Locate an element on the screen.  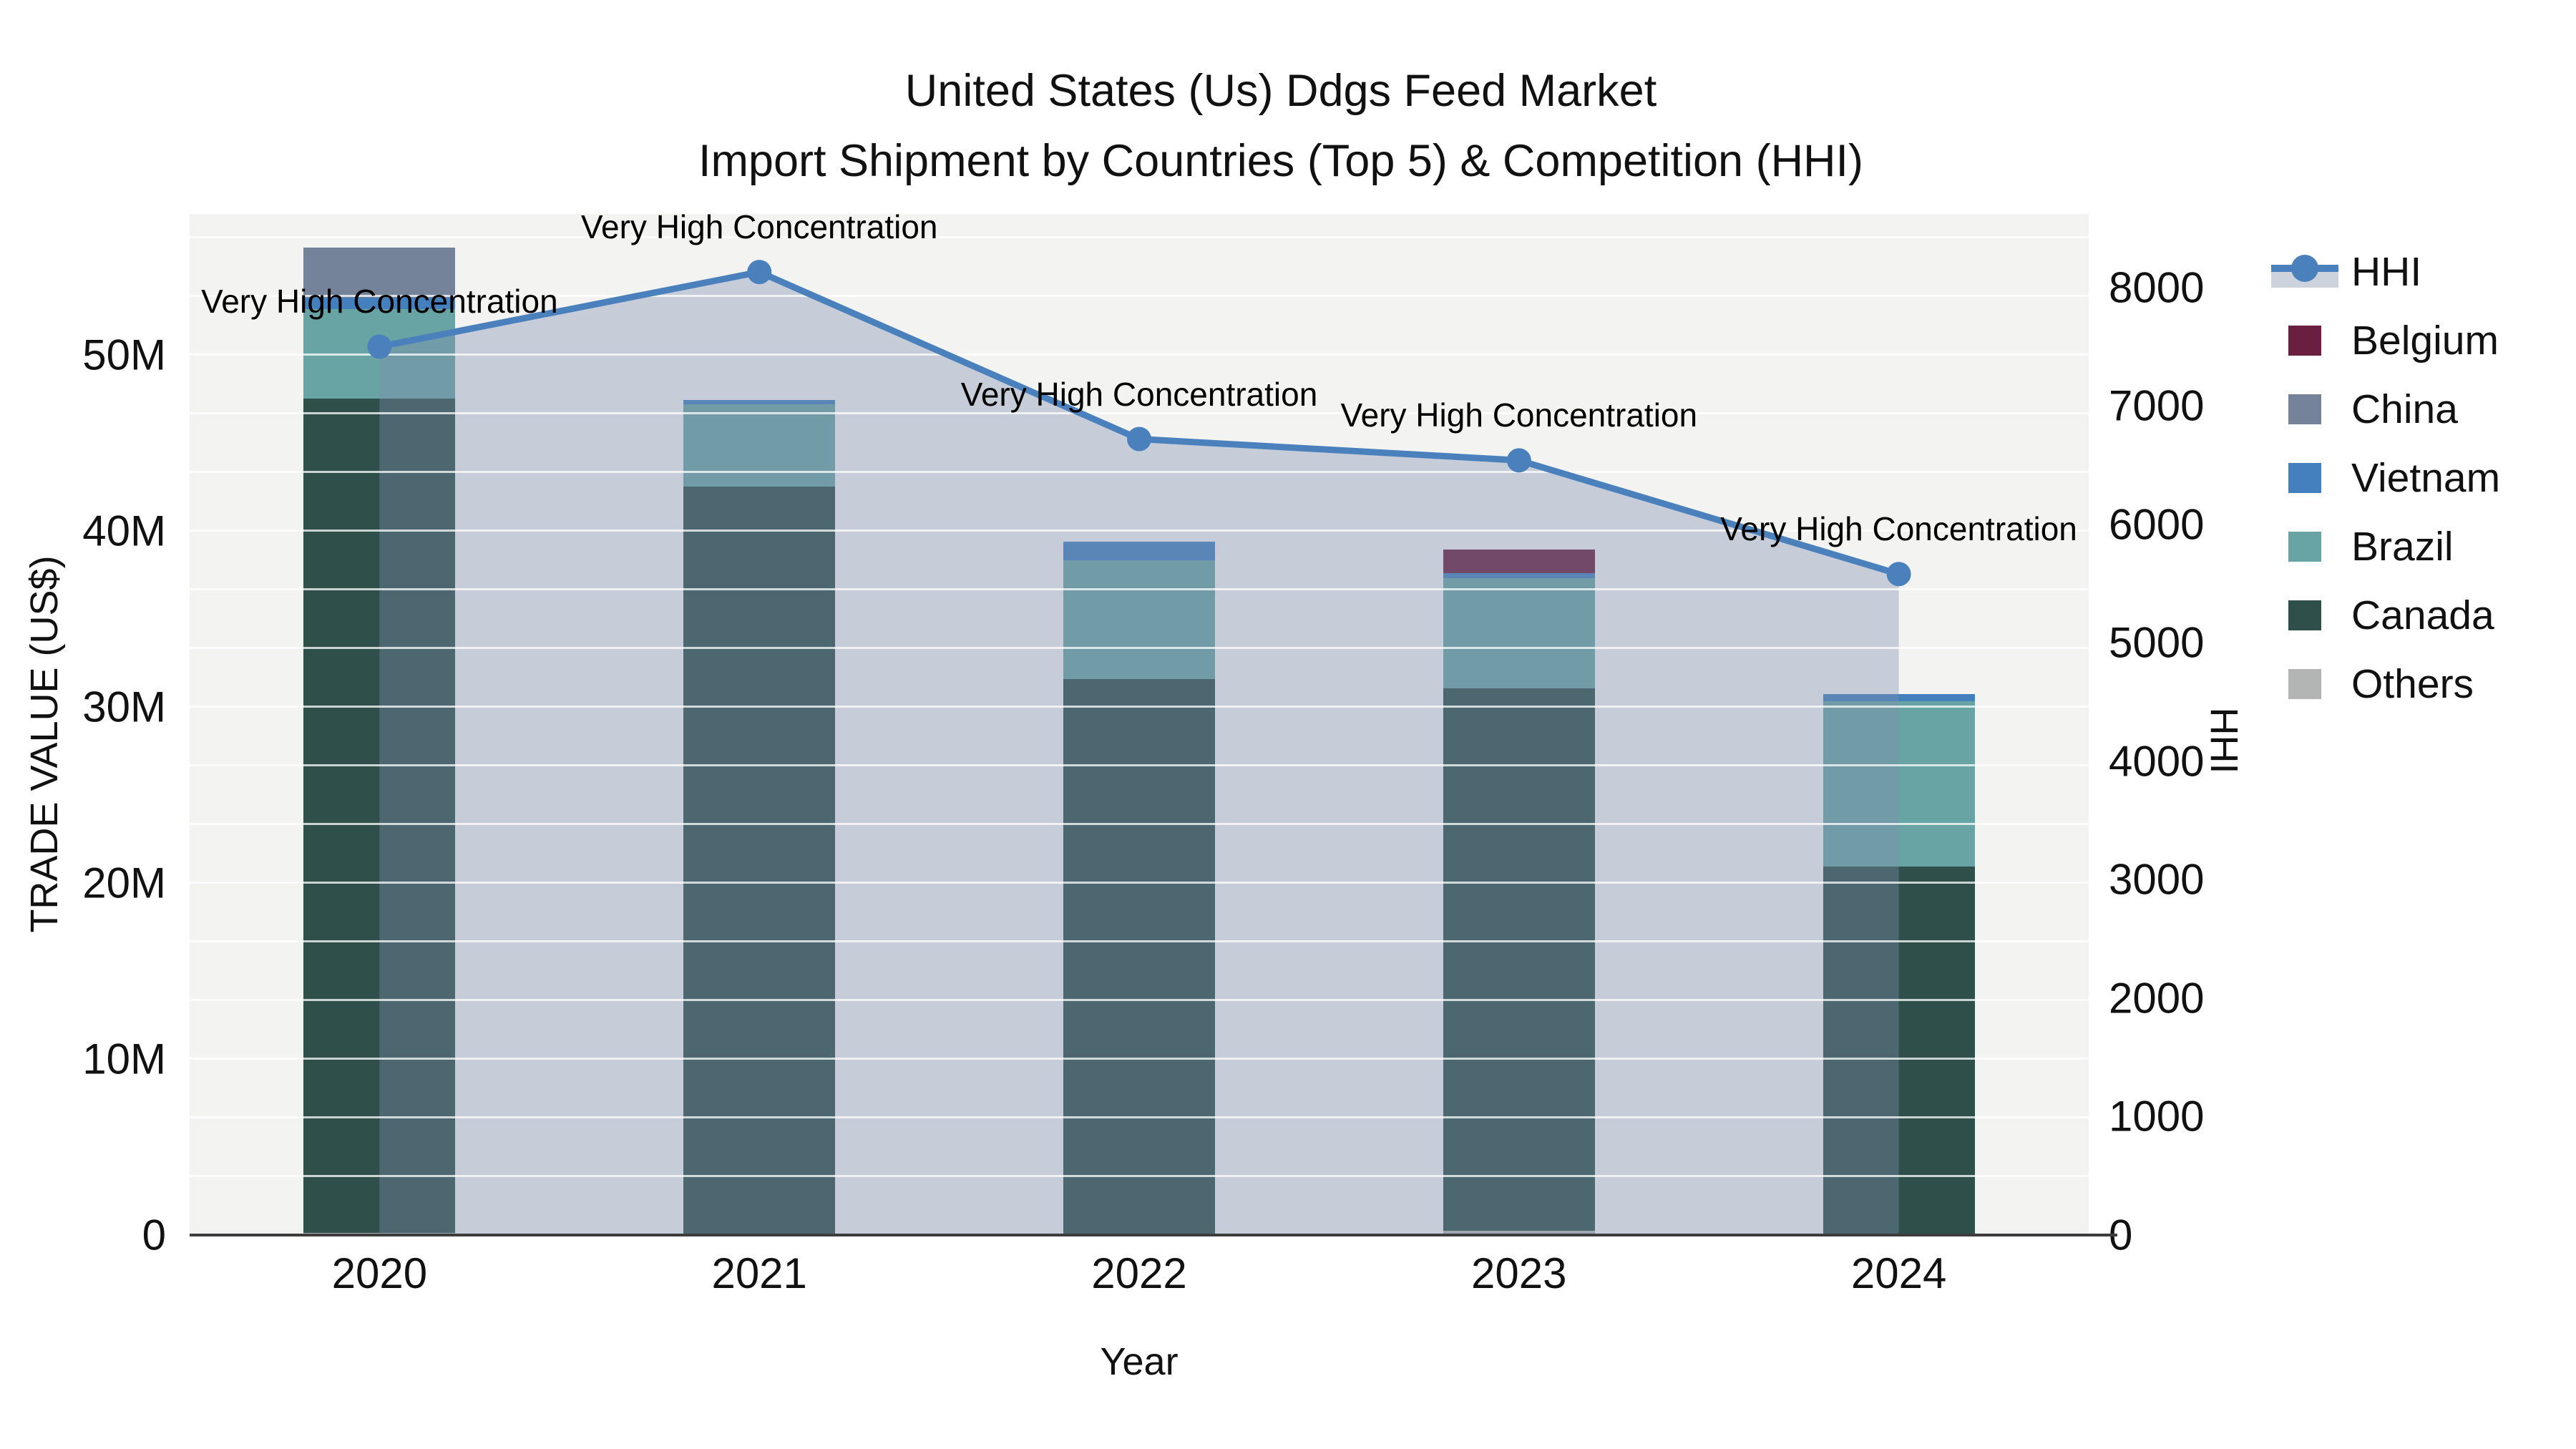
legend-swatch-brazil is located at coordinates (2304, 547).